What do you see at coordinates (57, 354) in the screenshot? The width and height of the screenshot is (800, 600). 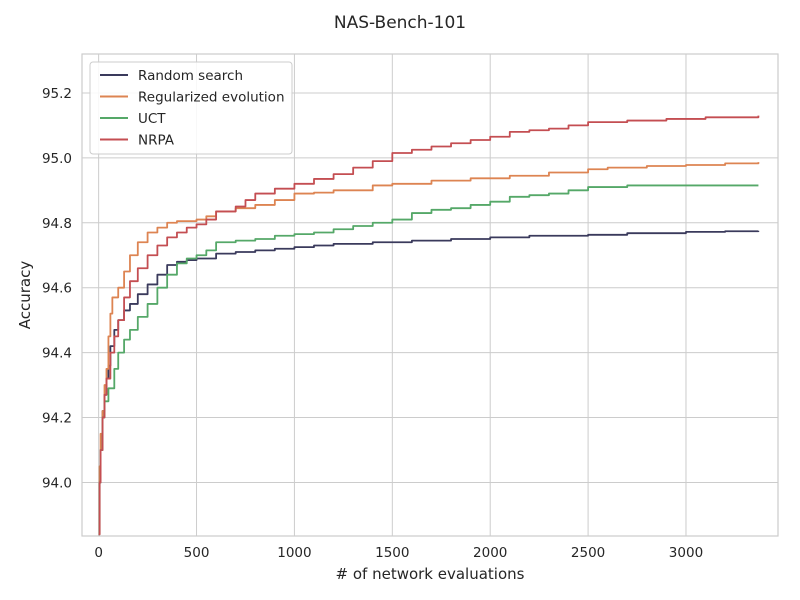 I see `y-tick-label: 94.4` at bounding box center [57, 354].